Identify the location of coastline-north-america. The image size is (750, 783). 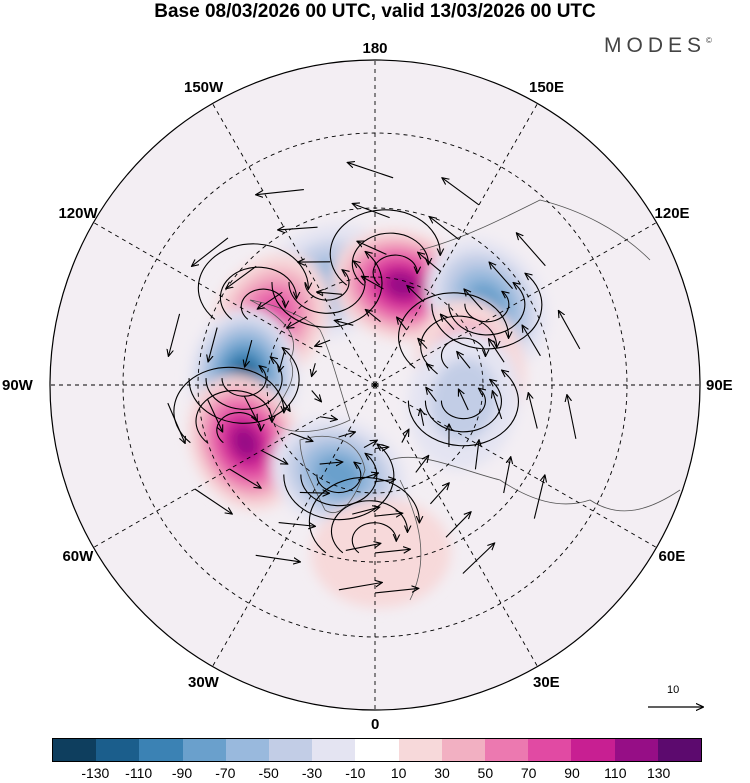
(300, 365).